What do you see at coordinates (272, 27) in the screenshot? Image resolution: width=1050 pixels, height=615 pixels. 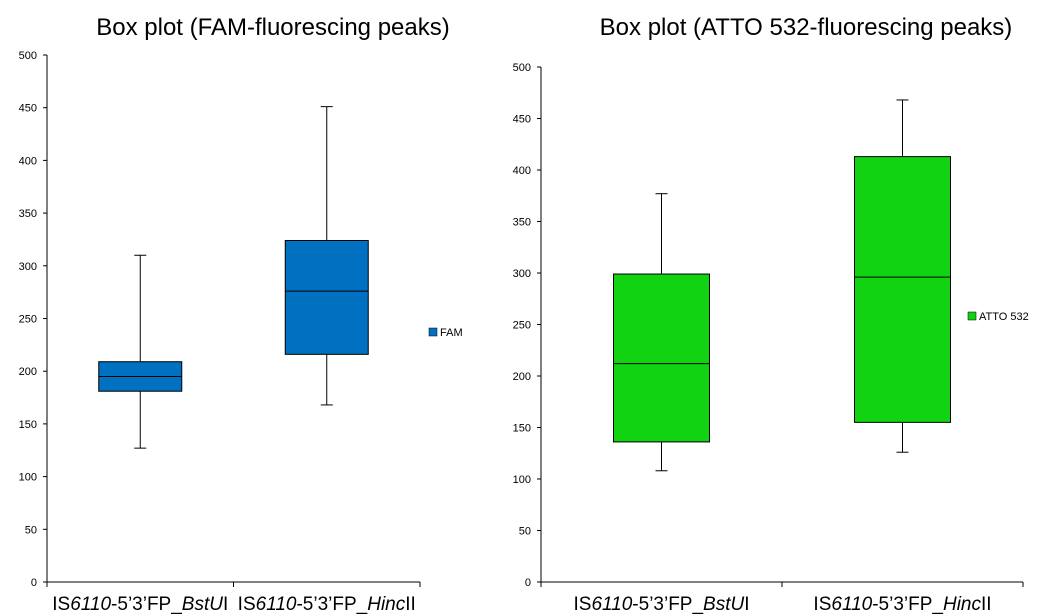 I see `chart-title: Box plot (FAM-fluorescing peaks)` at bounding box center [272, 27].